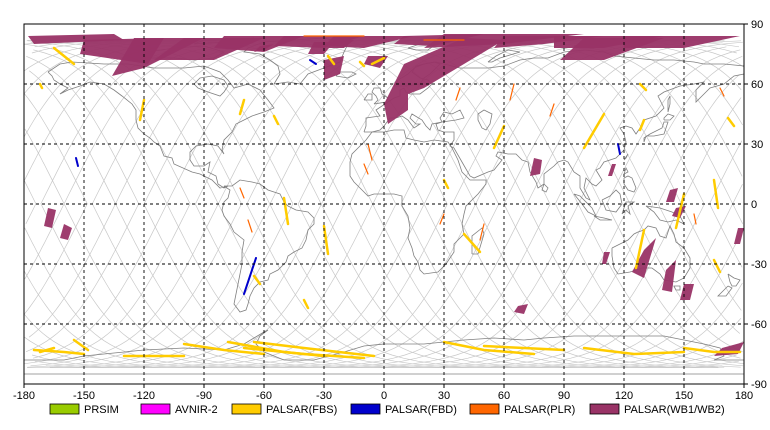 This screenshot has height=430, width=770. What do you see at coordinates (204, 396) in the screenshot?
I see `x-tick-label: -90` at bounding box center [204, 396].